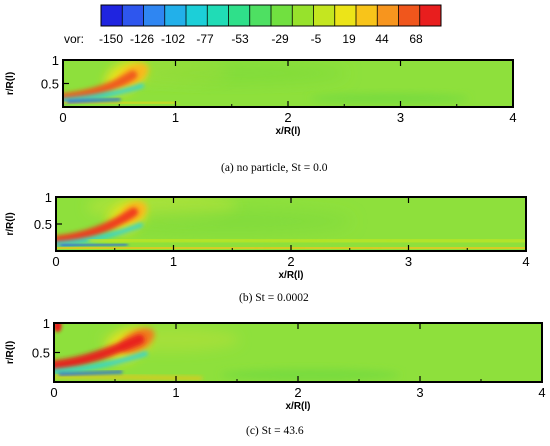 The height and width of the screenshot is (446, 550). Describe the element at coordinates (240, 39) in the screenshot. I see `colorbar-tick-label: -53` at that location.